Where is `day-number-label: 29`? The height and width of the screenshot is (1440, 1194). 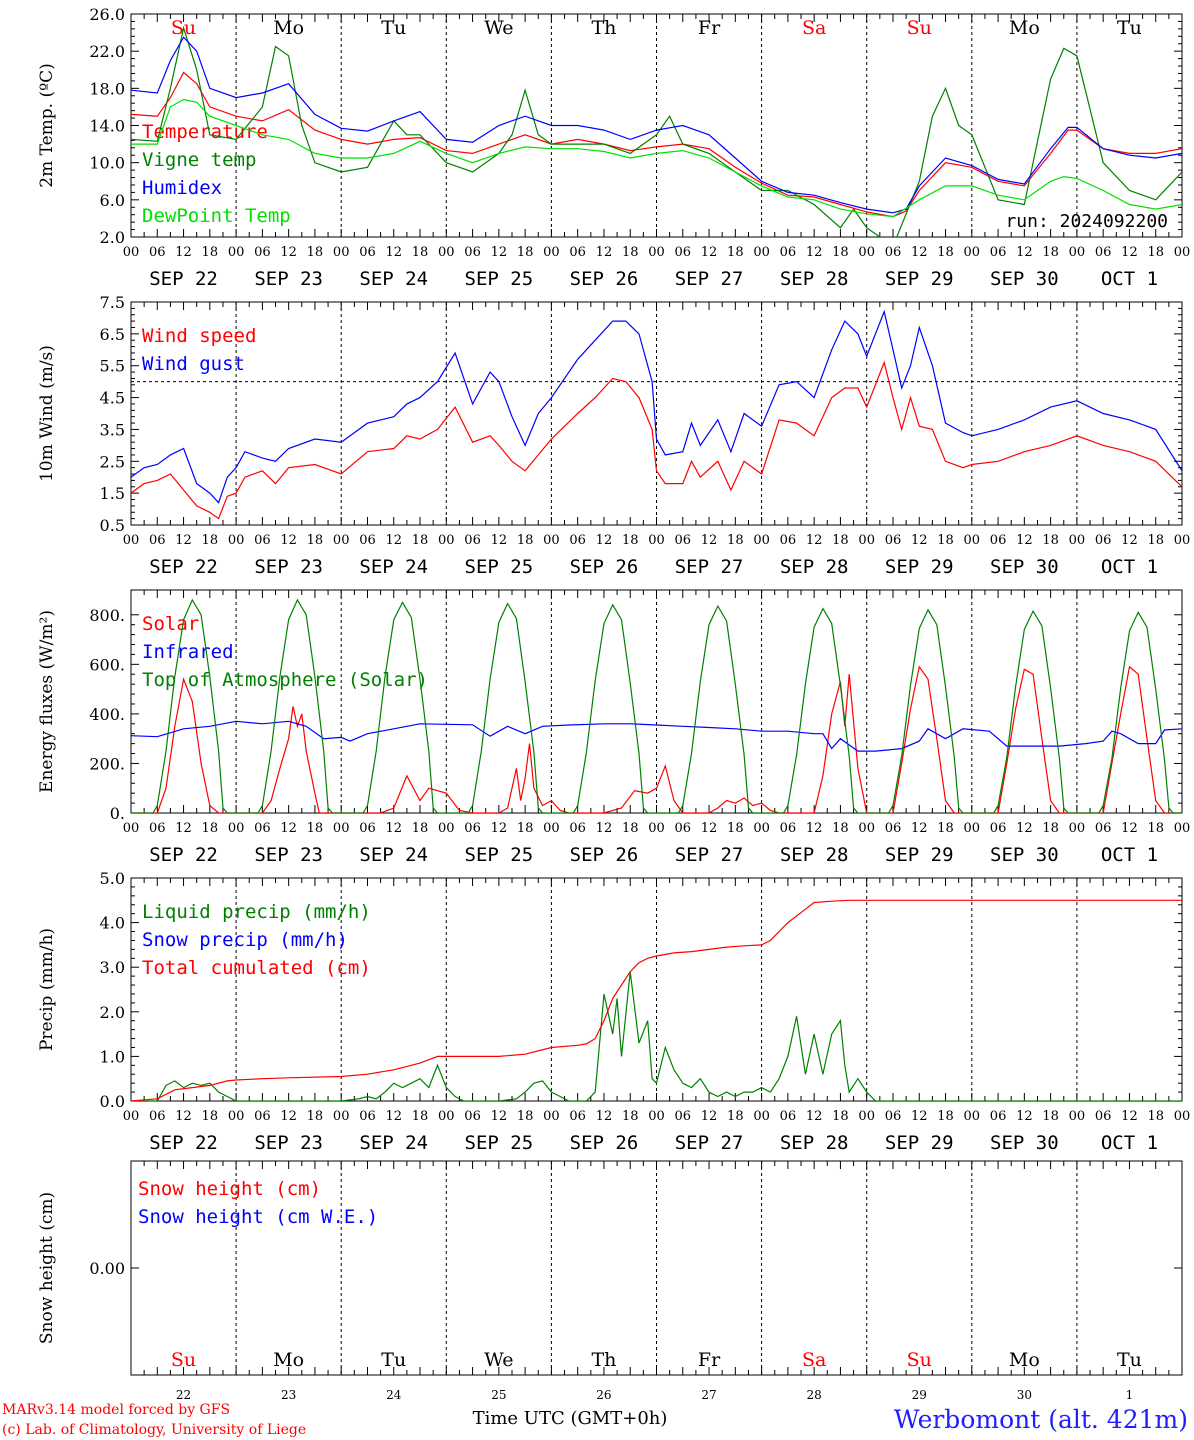 day-number-label: 29 is located at coordinates (919, 1395).